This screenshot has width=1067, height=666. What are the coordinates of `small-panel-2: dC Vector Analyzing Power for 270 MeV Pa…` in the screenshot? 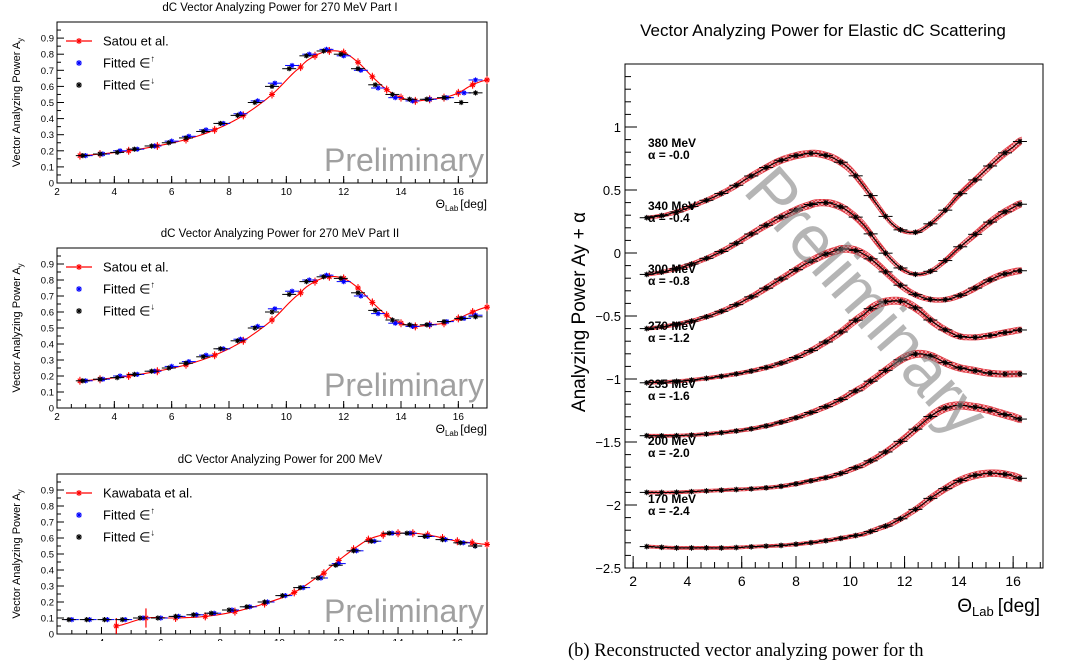 It's located at (250, 333).